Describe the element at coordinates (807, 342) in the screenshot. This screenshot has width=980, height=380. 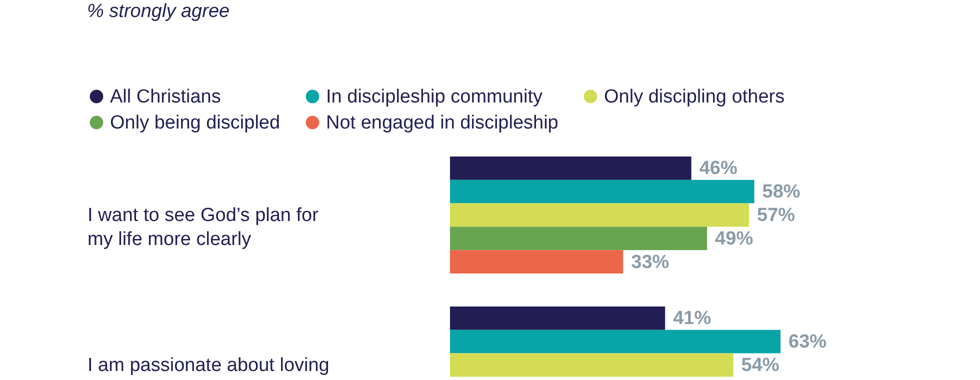
I see `data-label: 63%` at that location.